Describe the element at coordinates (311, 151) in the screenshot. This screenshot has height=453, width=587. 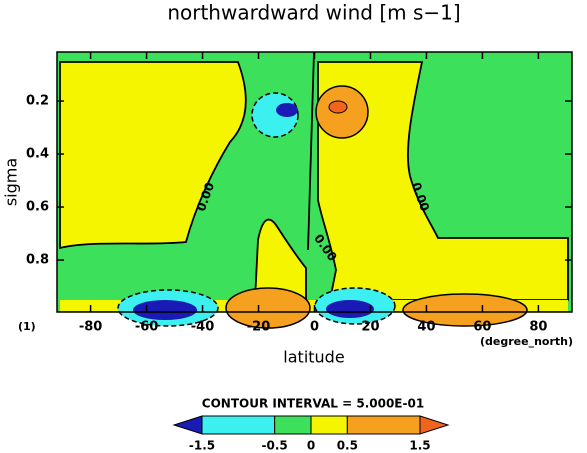
I see `contour-line` at that location.